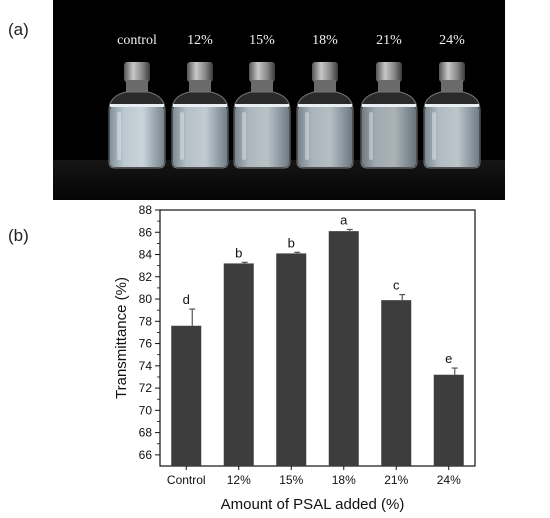  I want to click on y-tick-label: 78, so click(146, 321).